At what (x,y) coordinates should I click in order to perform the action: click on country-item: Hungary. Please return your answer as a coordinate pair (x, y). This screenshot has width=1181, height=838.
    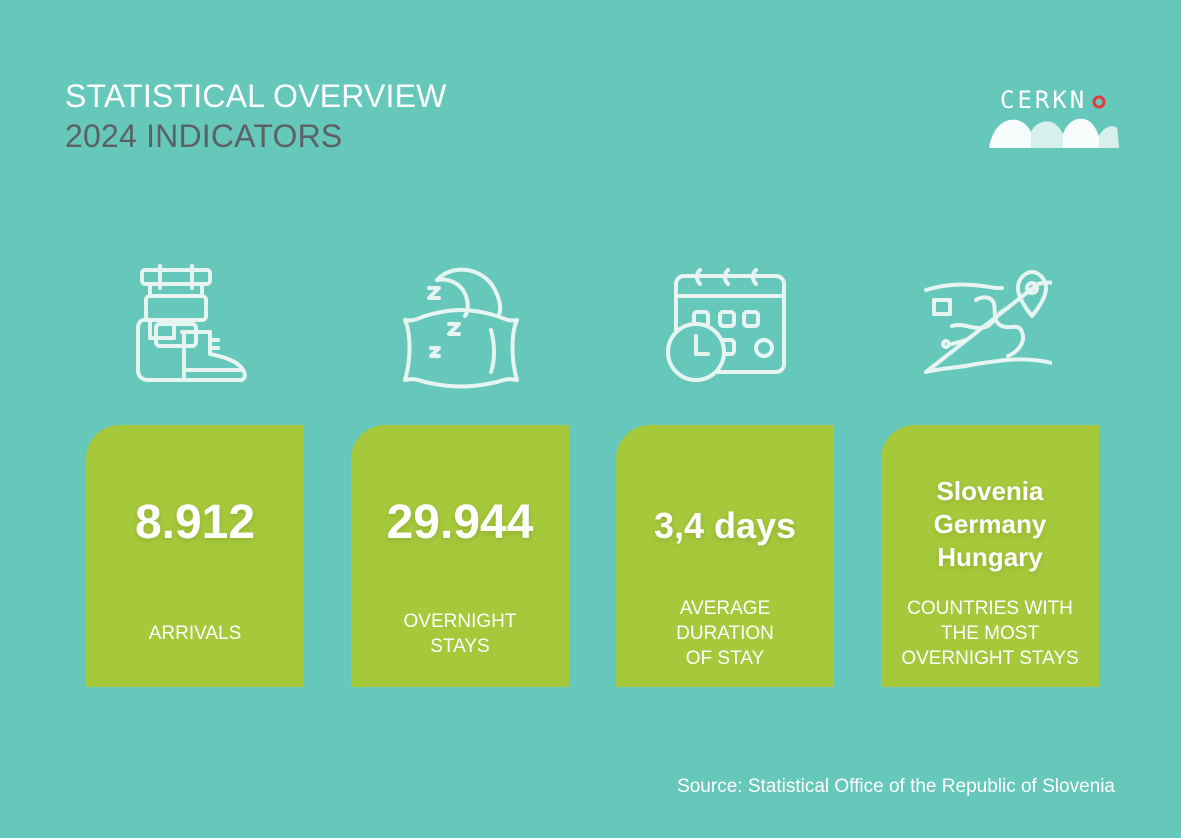
    Looking at the image, I should click on (990, 557).